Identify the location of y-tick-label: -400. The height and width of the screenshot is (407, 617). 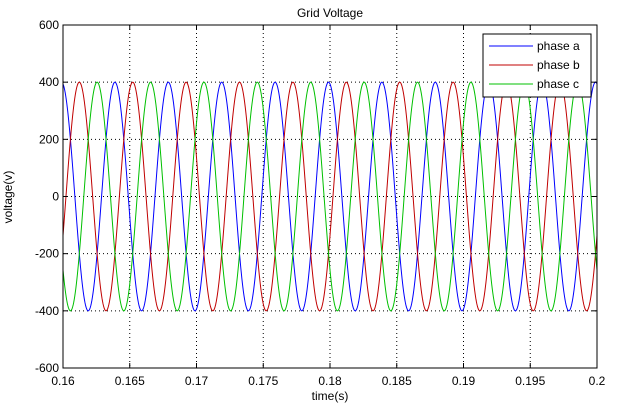
(47, 311).